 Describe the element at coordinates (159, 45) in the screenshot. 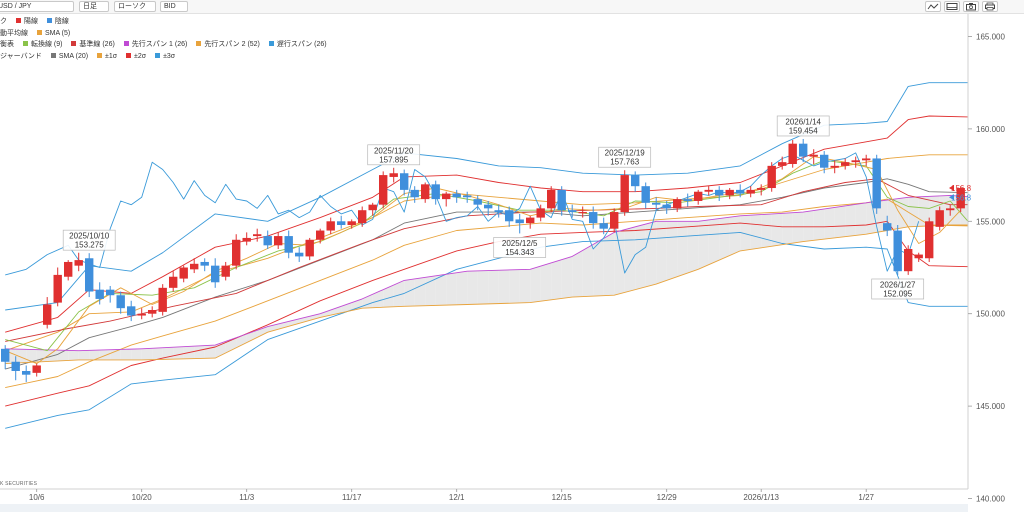

I see `legend-item-label: 先行スパン 1 (26)` at that location.